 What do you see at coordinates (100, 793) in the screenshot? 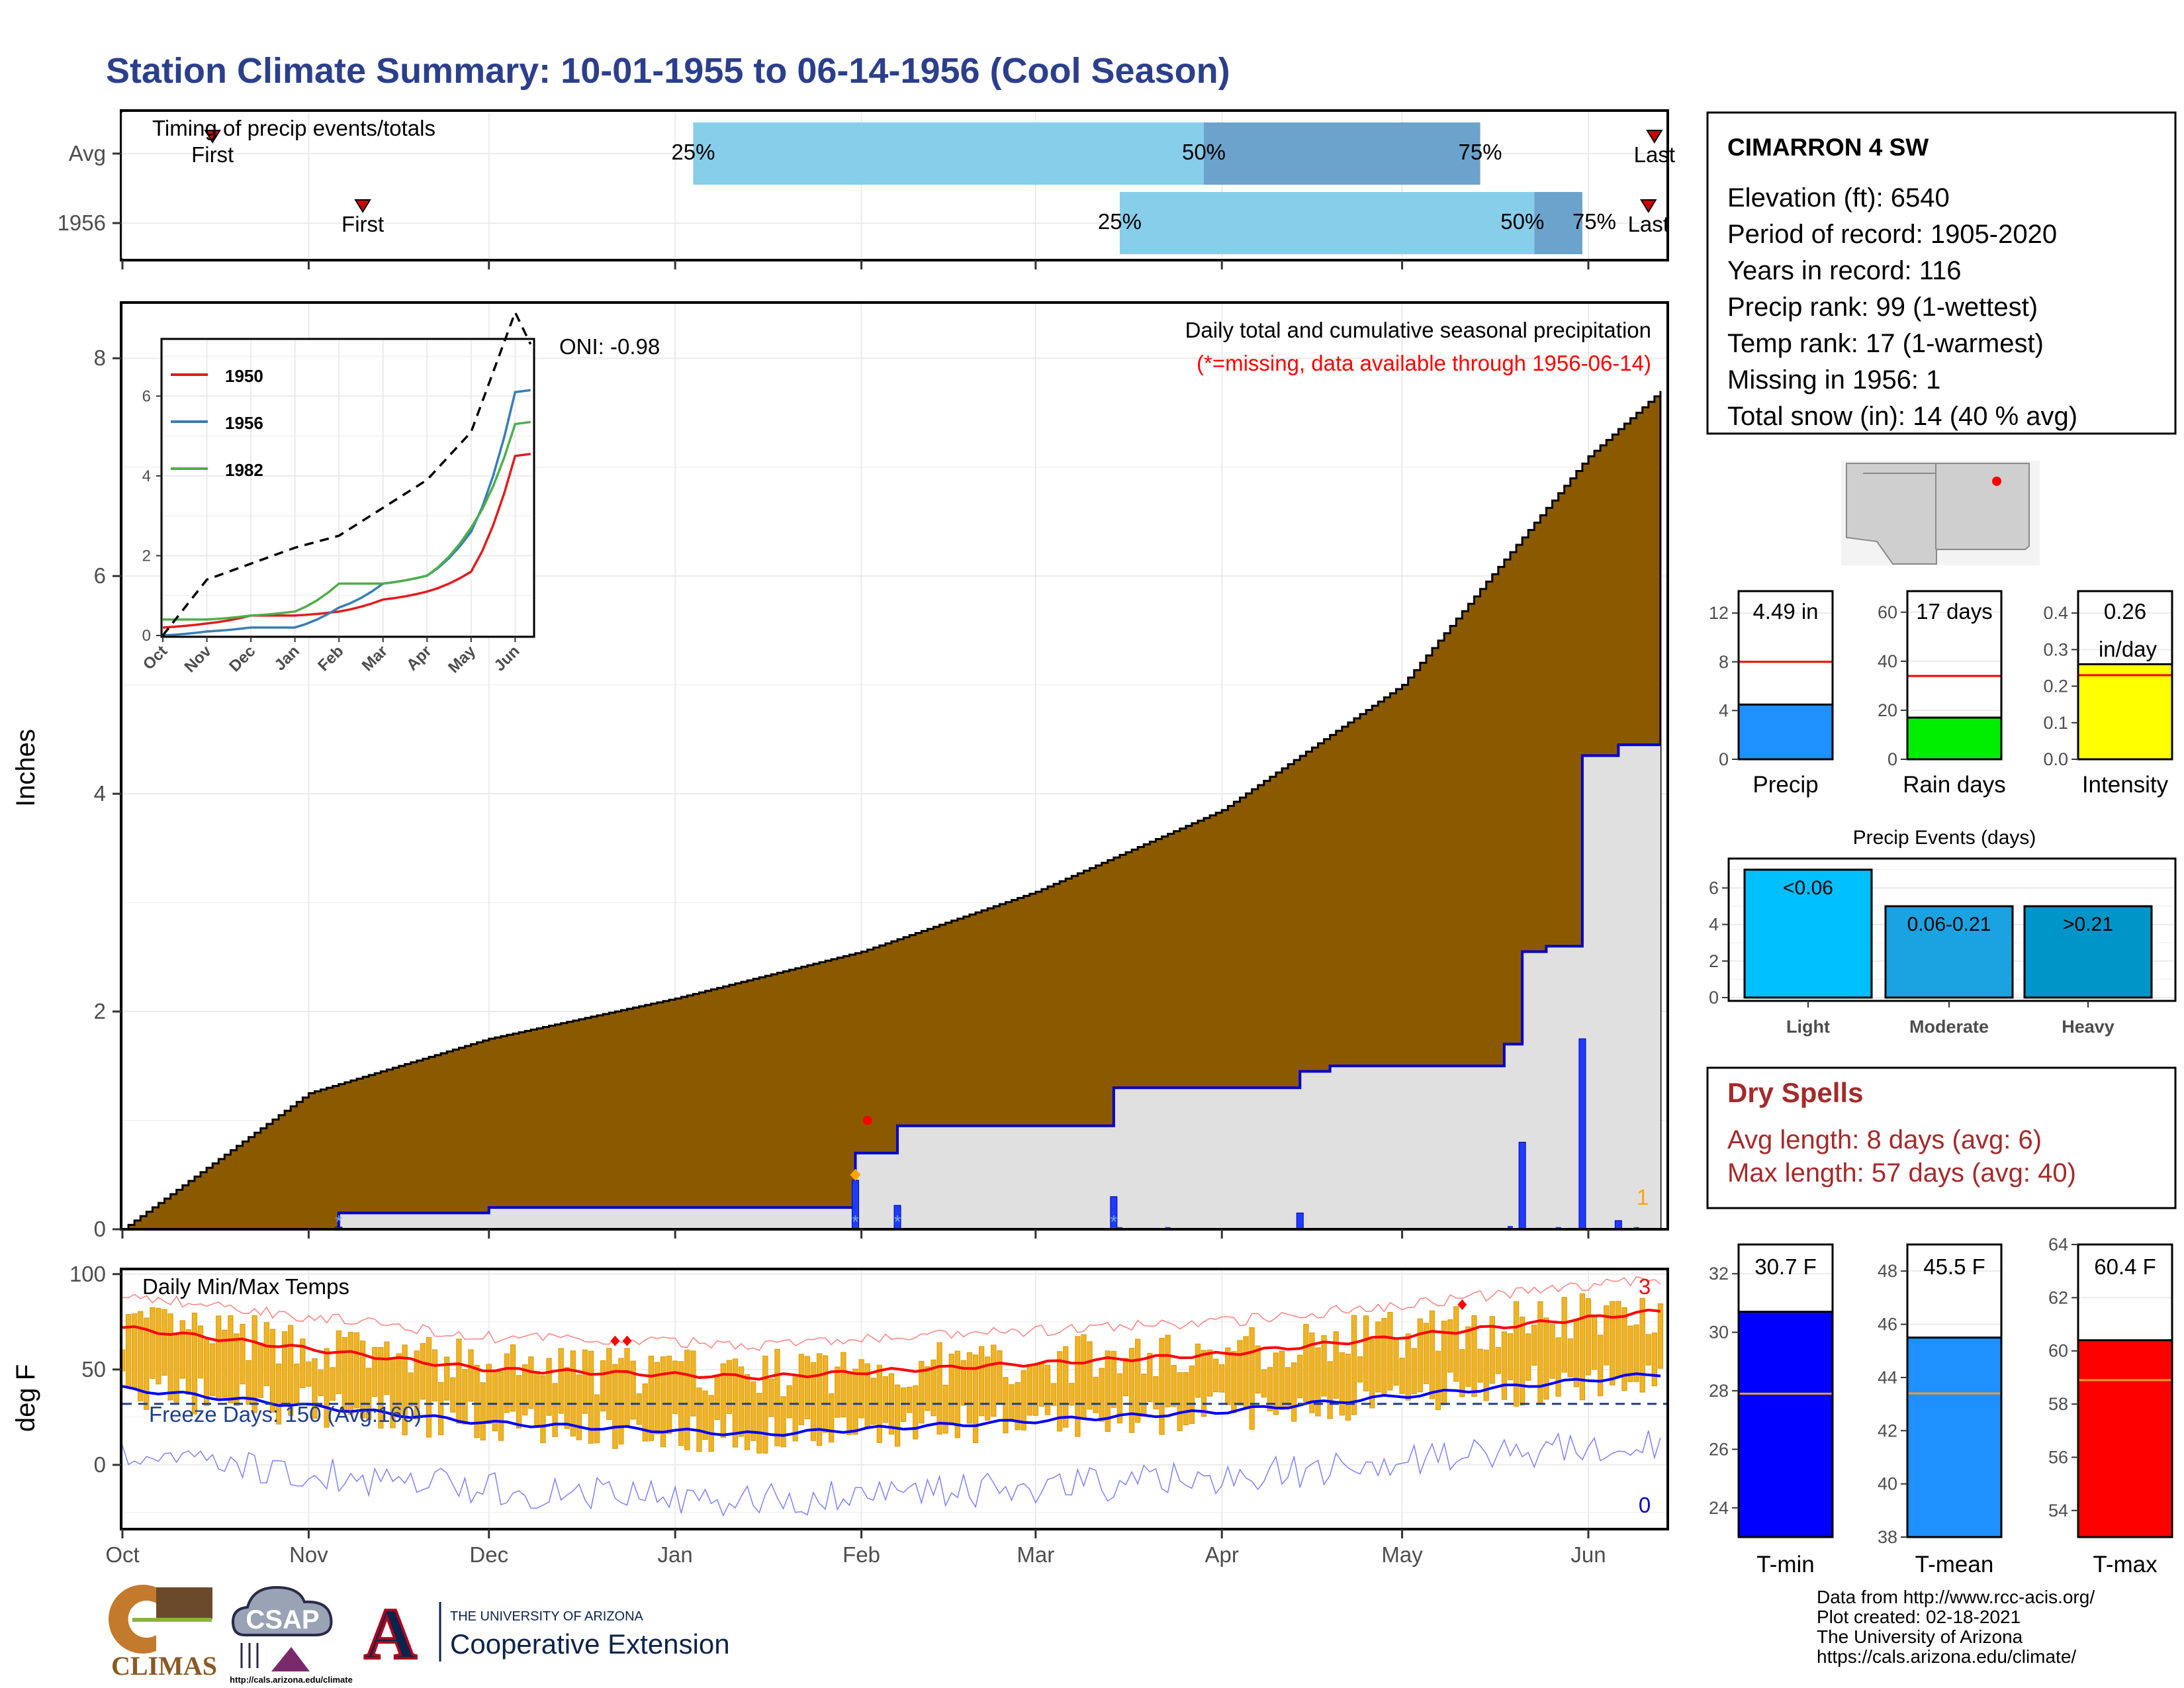
I see `precip-y-tick-label: 4` at bounding box center [100, 793].